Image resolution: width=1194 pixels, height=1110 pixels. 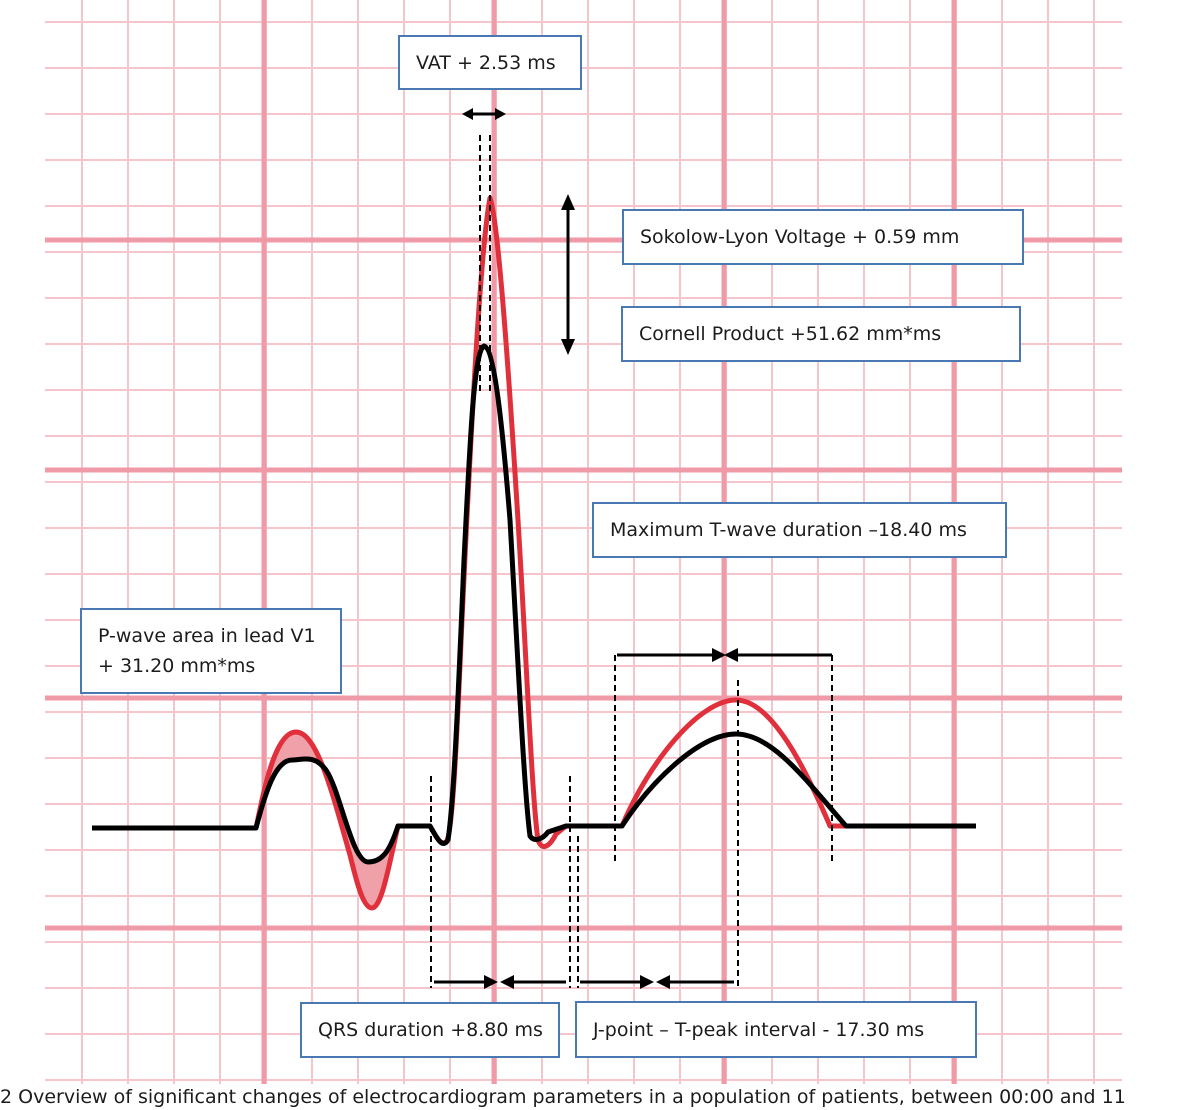 I want to click on vat-label: VAT + 2.53 ms, so click(x=490, y=62).